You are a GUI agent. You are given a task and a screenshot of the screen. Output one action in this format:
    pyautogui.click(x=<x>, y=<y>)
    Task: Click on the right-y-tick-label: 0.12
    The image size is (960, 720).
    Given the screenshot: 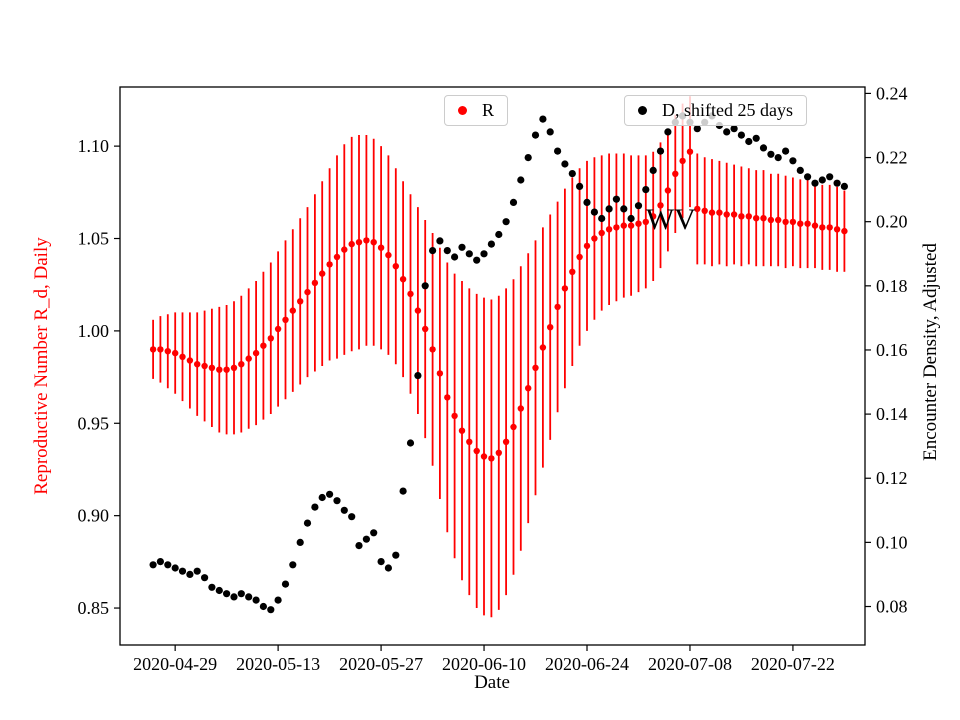 What is the action you would take?
    pyautogui.click(x=892, y=478)
    